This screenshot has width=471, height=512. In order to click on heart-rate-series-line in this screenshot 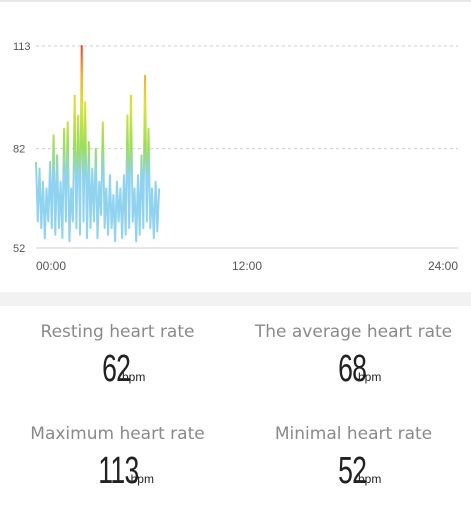, I will do `click(98, 144)`.